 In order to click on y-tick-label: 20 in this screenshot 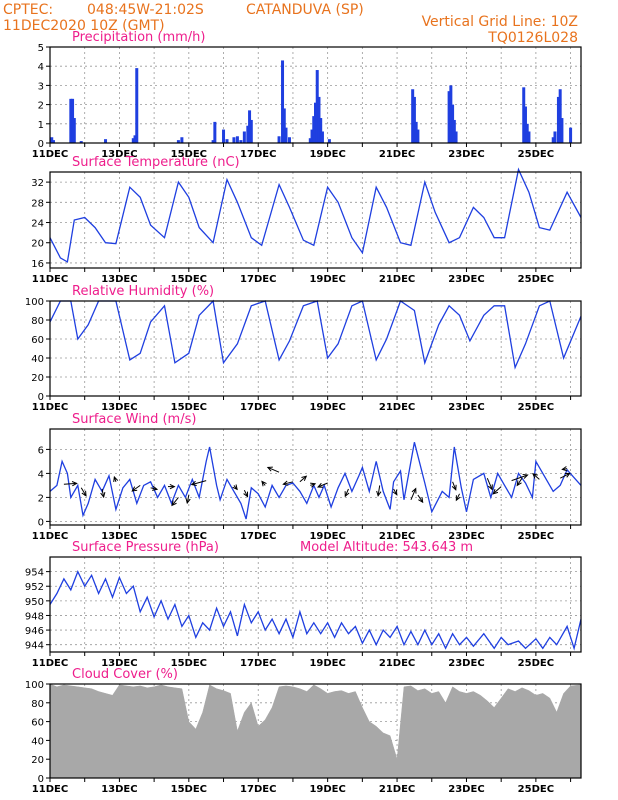, I will do `click(37, 244)`.